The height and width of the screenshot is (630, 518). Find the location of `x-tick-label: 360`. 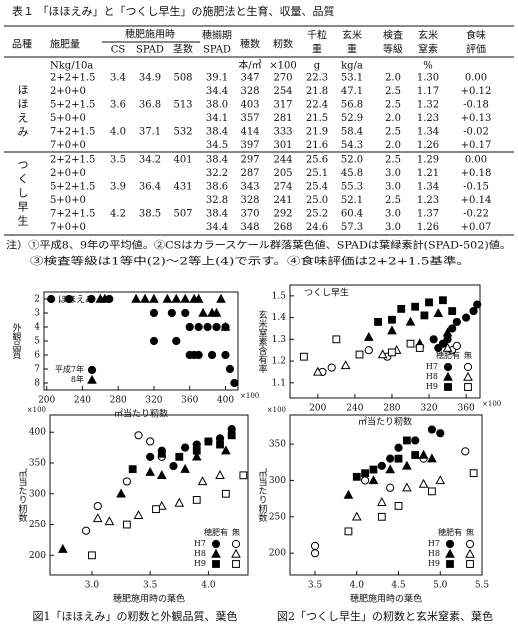

x-tick-label: 360 is located at coordinates (189, 401).